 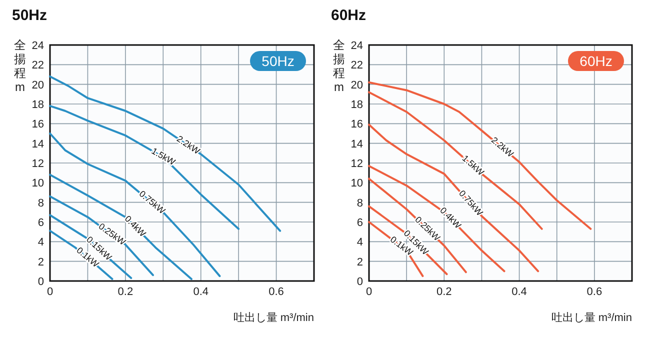 I want to click on chart-title: 60Hz, so click(x=348, y=15).